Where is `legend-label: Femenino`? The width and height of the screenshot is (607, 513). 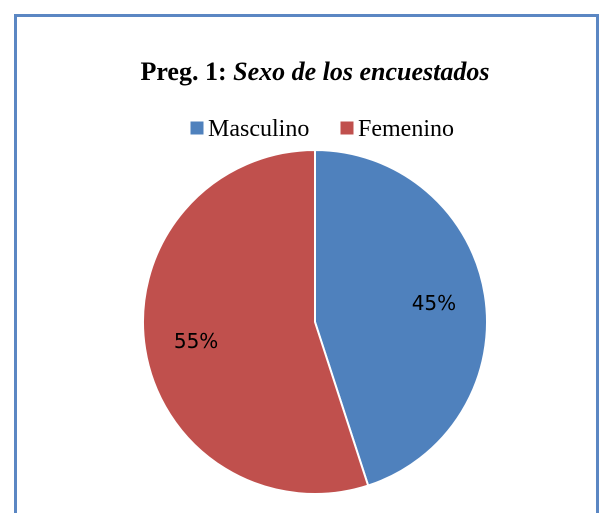 legend-label: Femenino is located at coordinates (406, 129).